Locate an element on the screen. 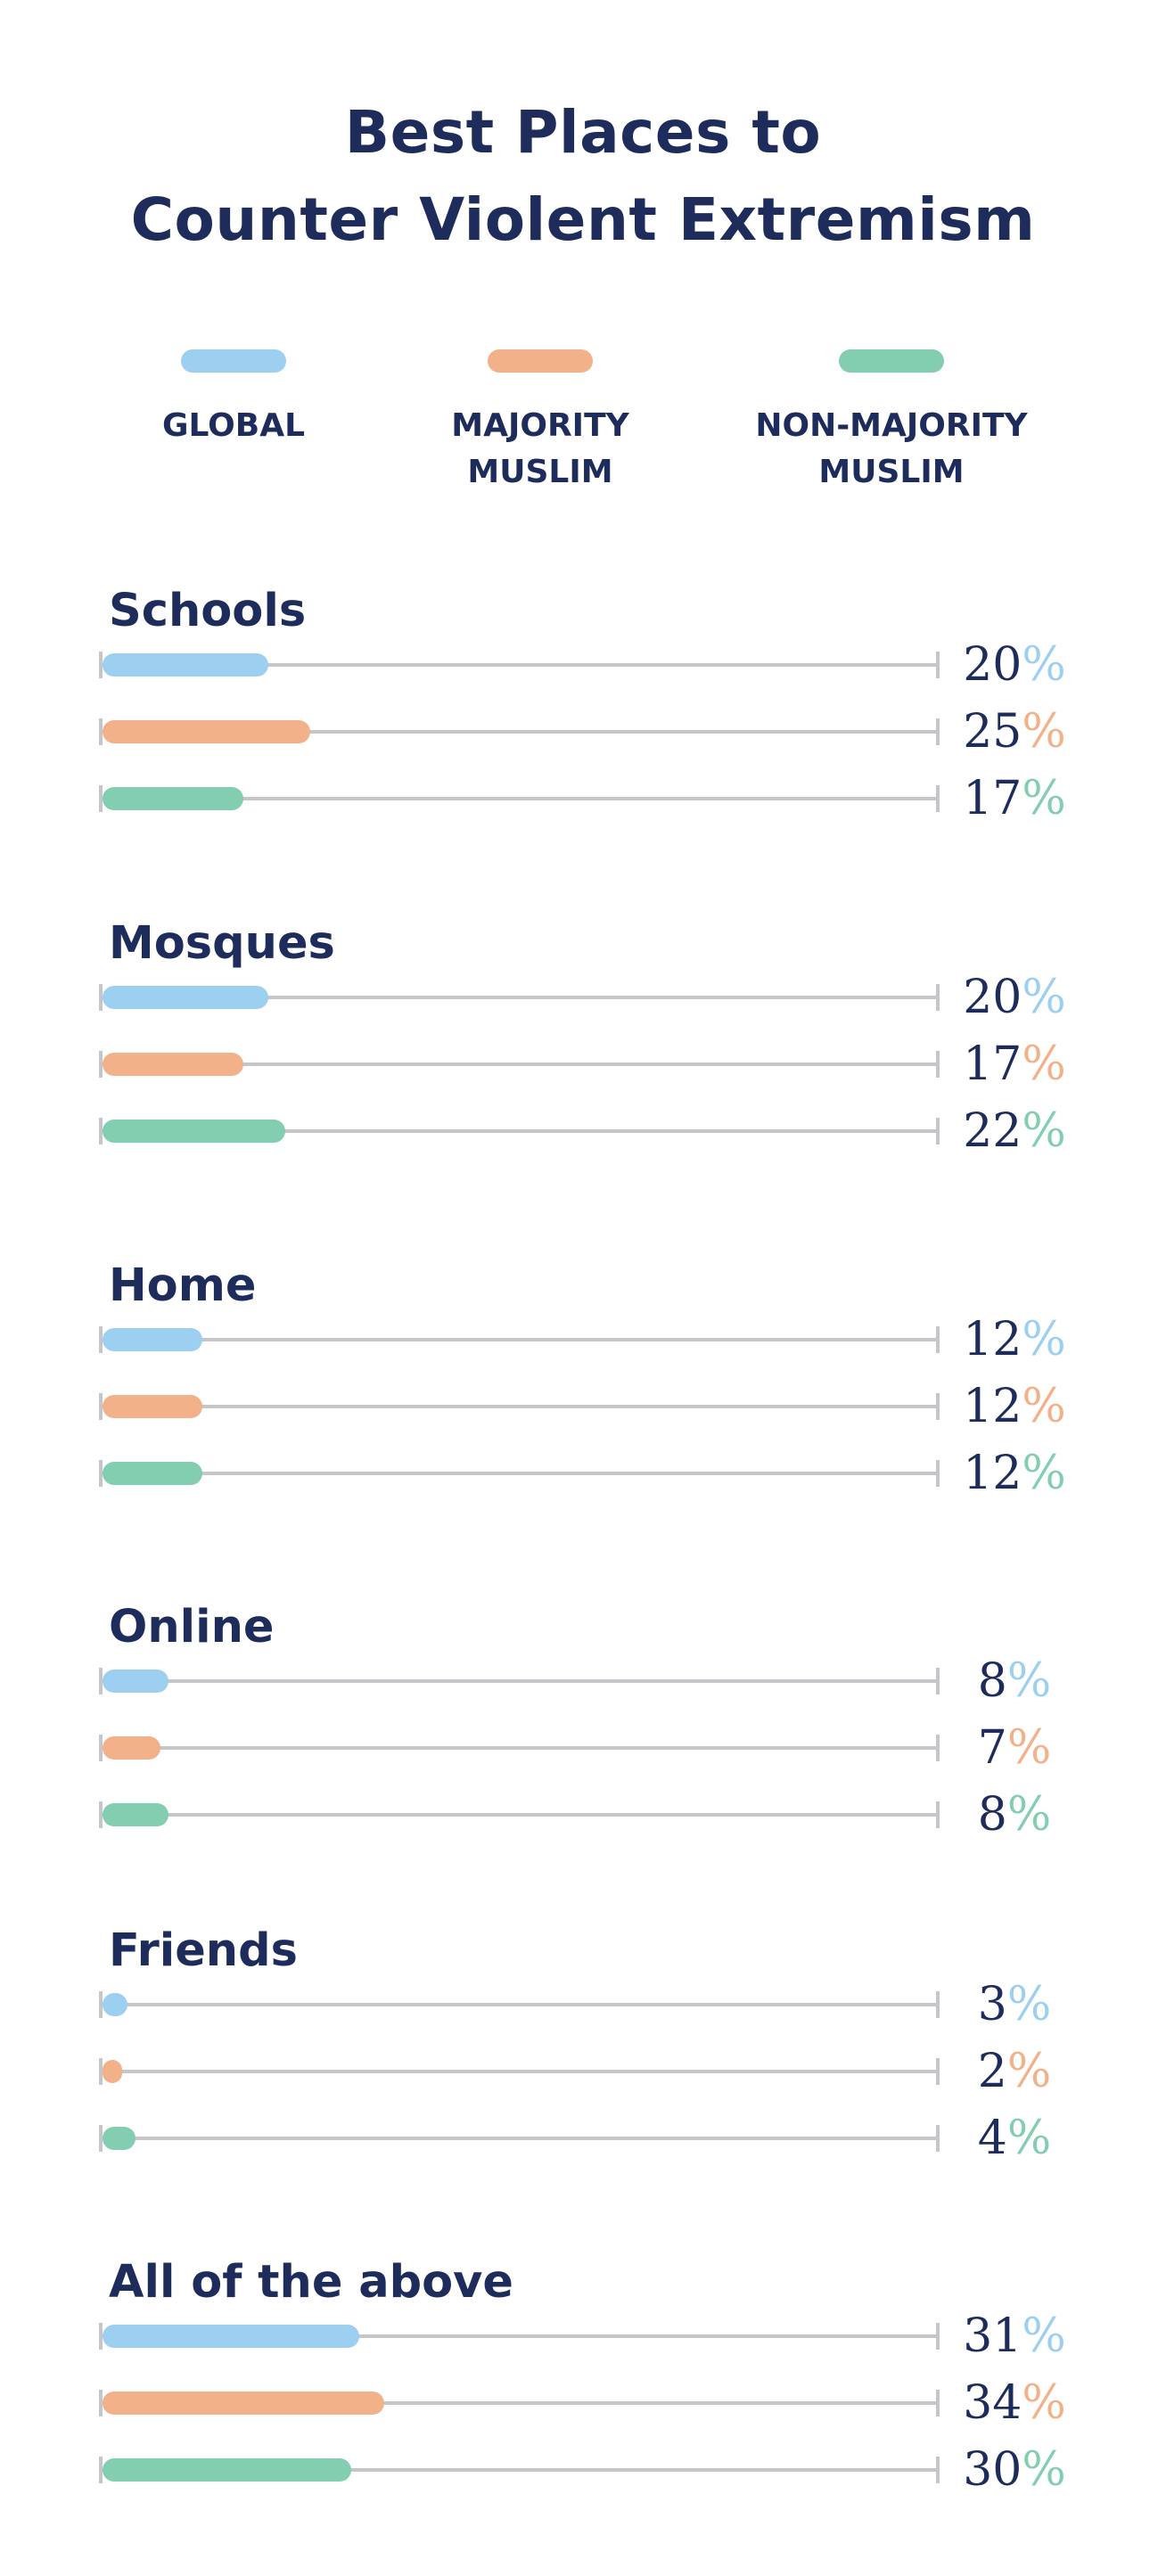 This screenshot has width=1166, height=2576. bar-mosques-non-majority is located at coordinates (194, 1131).